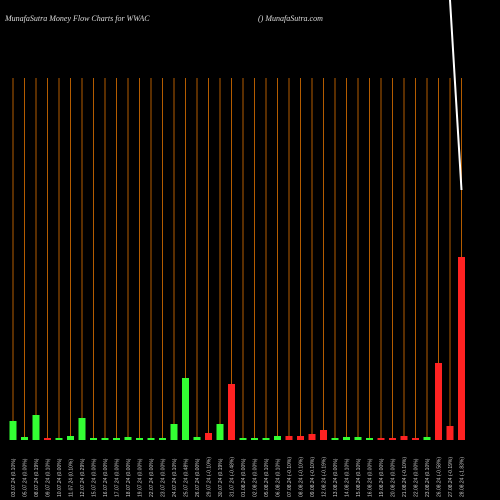 The image size is (500, 500). I want to click on x-tick-label: 26.08.24 (-0.58%), so click(440, 477).